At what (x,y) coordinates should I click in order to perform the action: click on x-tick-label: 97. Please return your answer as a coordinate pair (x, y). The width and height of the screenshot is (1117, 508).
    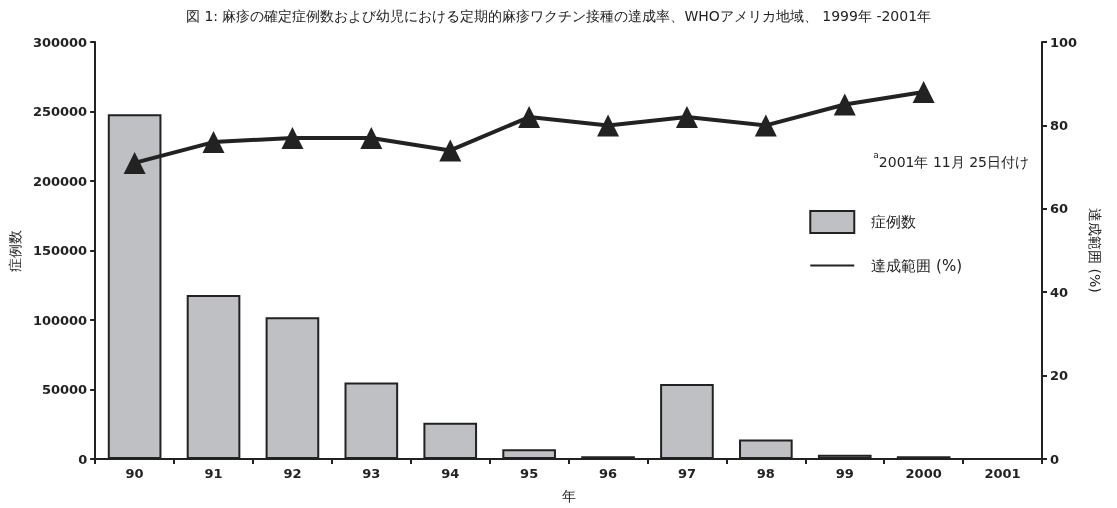
    Looking at the image, I should click on (686, 473).